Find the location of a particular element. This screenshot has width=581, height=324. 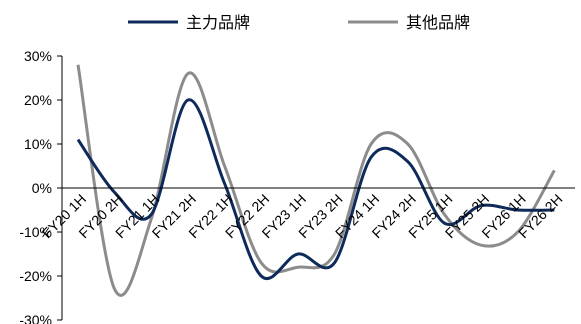

y-tick-label: -30% is located at coordinates (35, 318).